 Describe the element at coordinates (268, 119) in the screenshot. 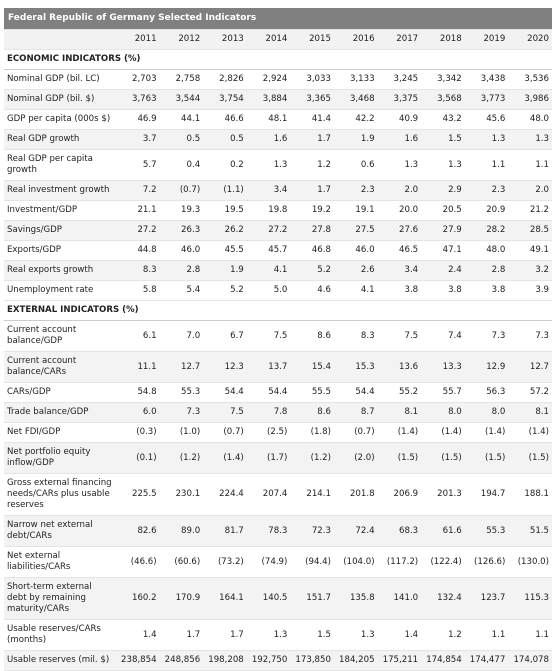

I see `cell-value: 48.1` at that location.